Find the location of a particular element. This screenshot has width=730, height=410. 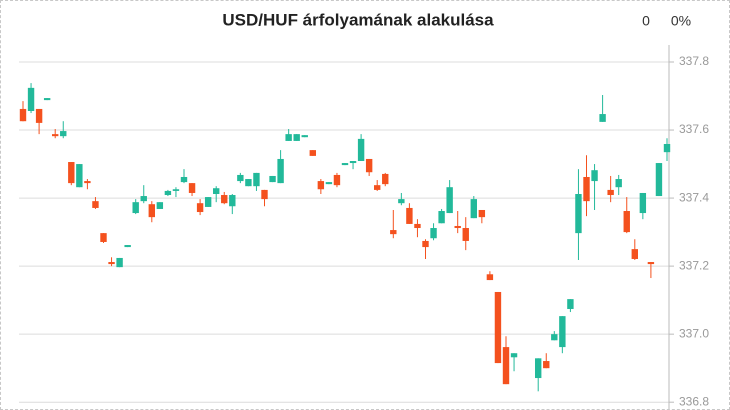

y-tick-label: 337.6 is located at coordinates (694, 129).